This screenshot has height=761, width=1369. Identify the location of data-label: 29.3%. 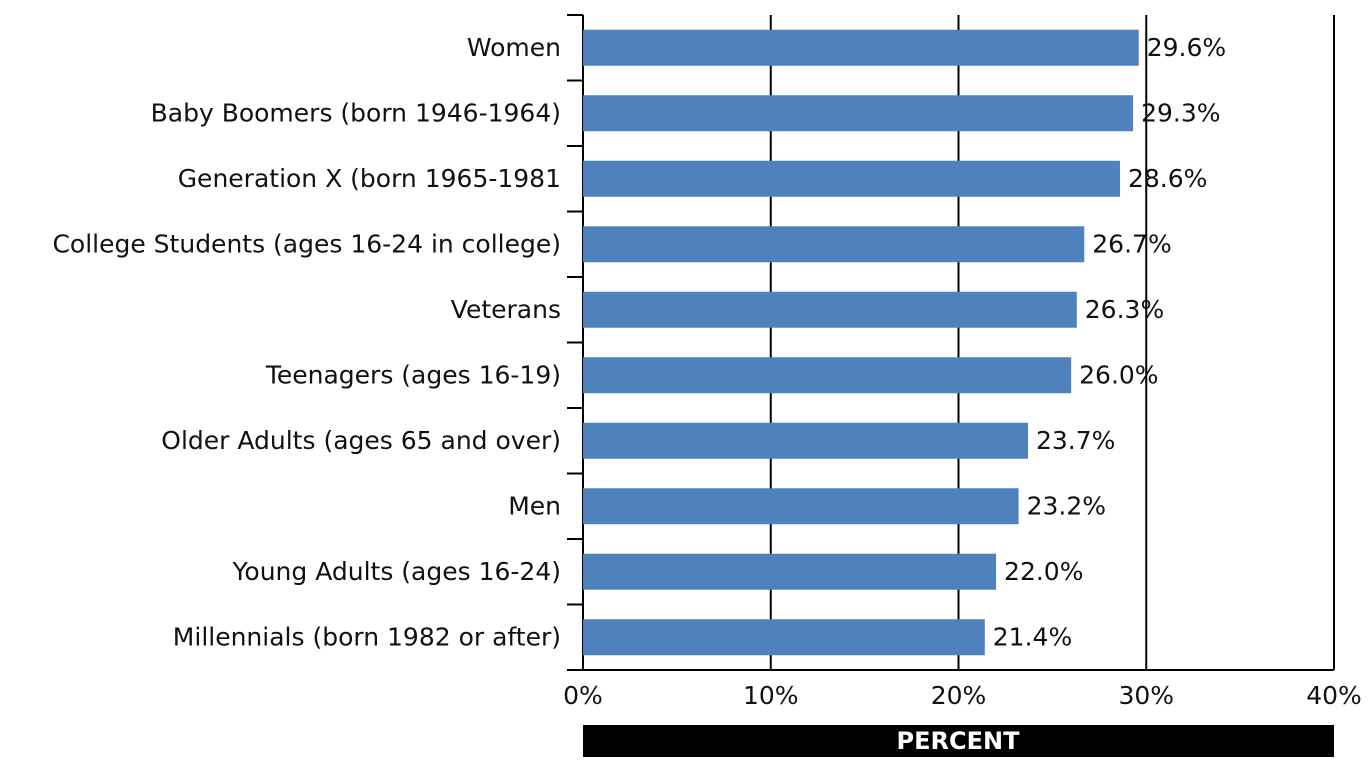
(1180, 112).